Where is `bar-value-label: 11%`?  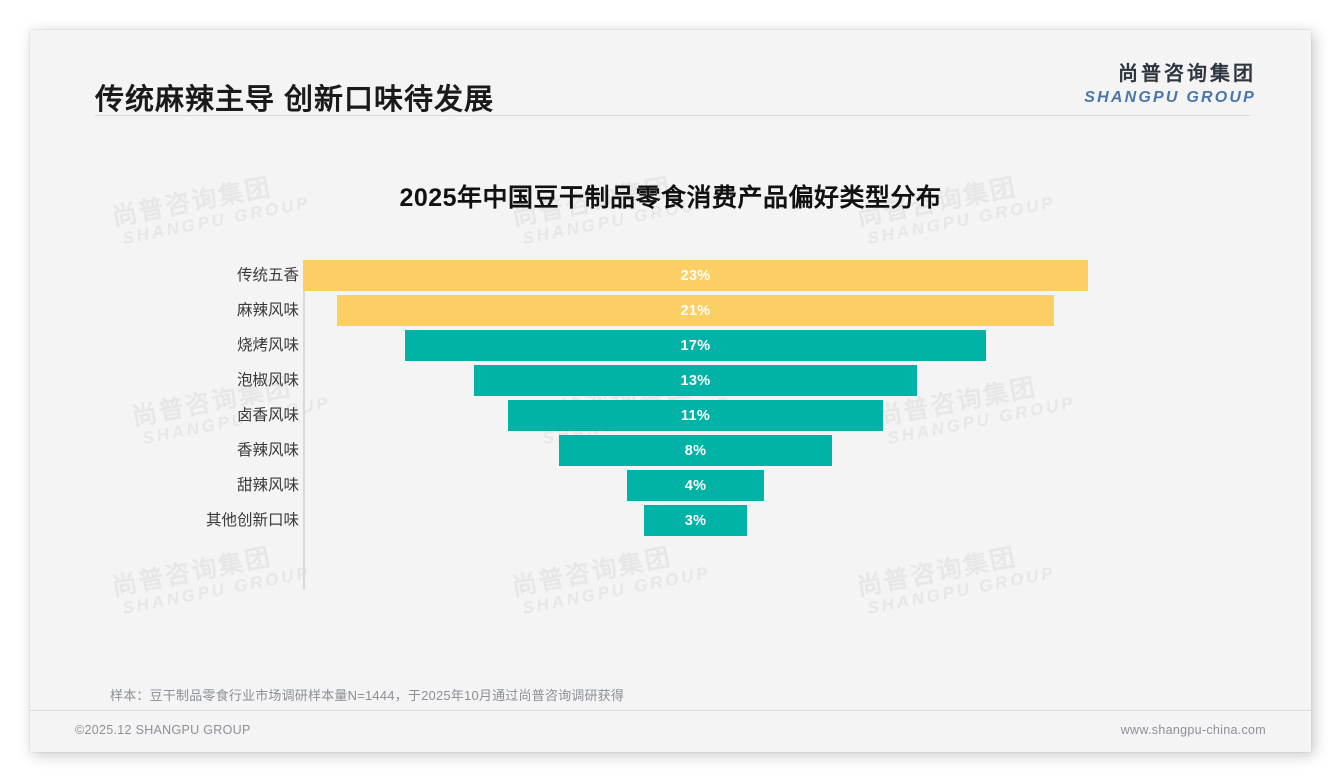 bar-value-label: 11% is located at coordinates (695, 415).